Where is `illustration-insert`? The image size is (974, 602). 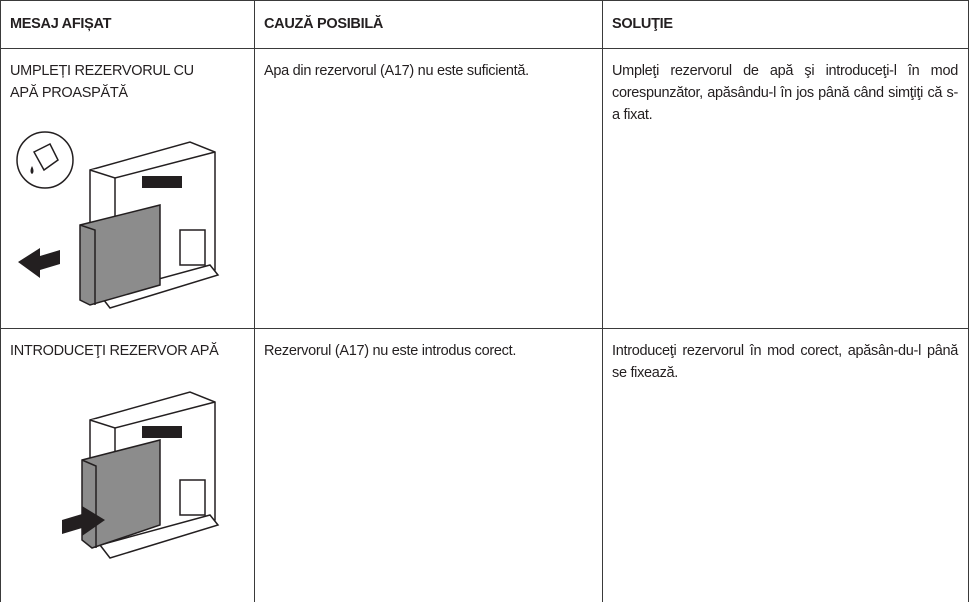
illustration-insert is located at coordinates (141, 475).